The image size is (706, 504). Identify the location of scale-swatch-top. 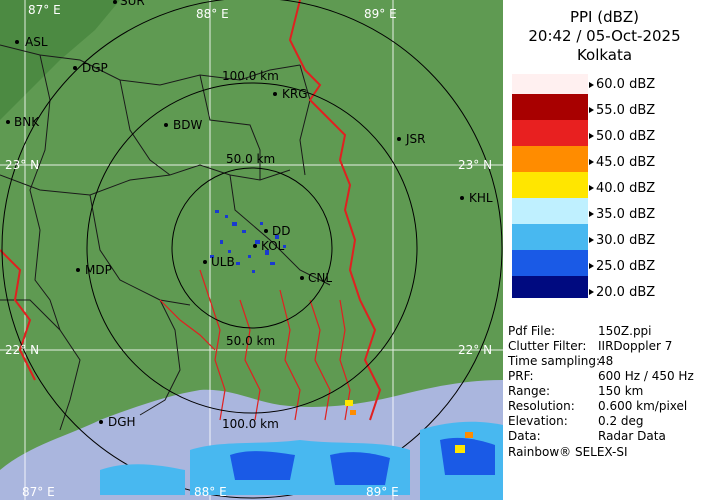
(550, 84).